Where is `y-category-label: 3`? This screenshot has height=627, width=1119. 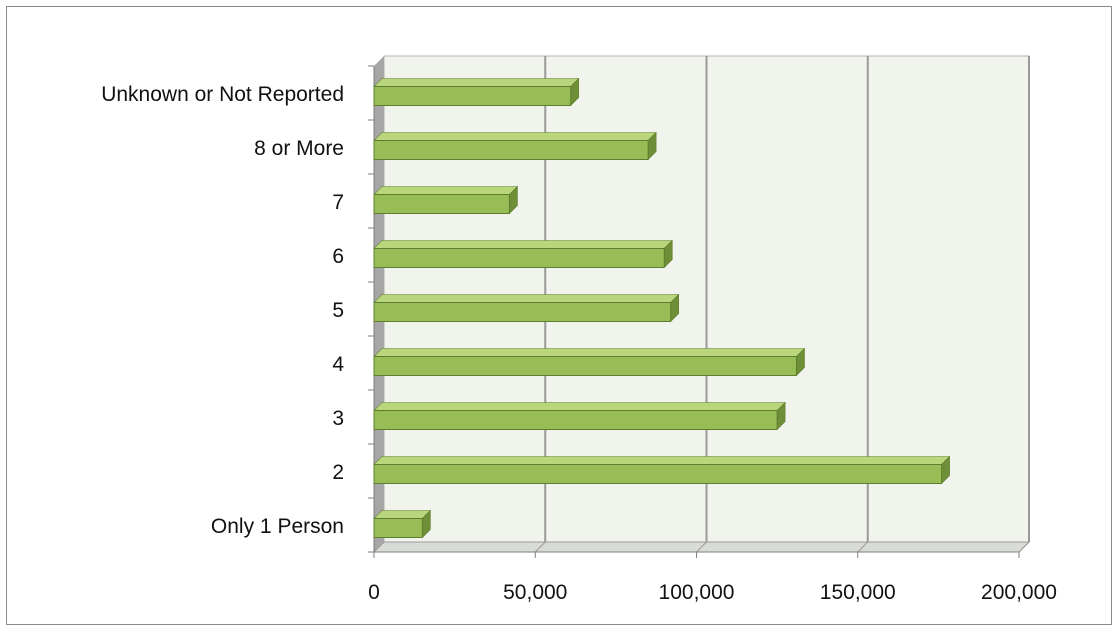 y-category-label: 3 is located at coordinates (338, 418).